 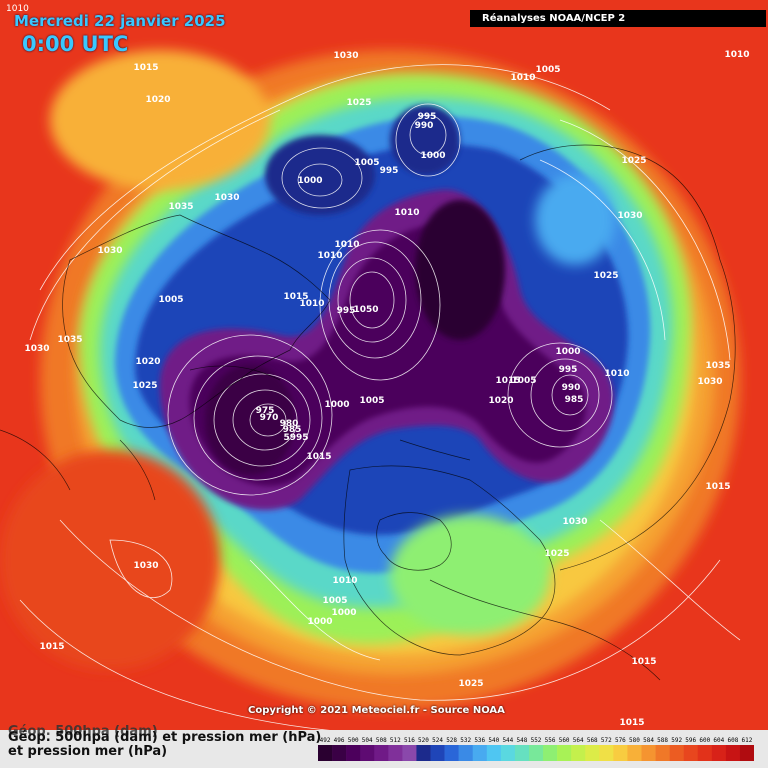 I want to click on pressure-label: 990, so click(x=571, y=388).